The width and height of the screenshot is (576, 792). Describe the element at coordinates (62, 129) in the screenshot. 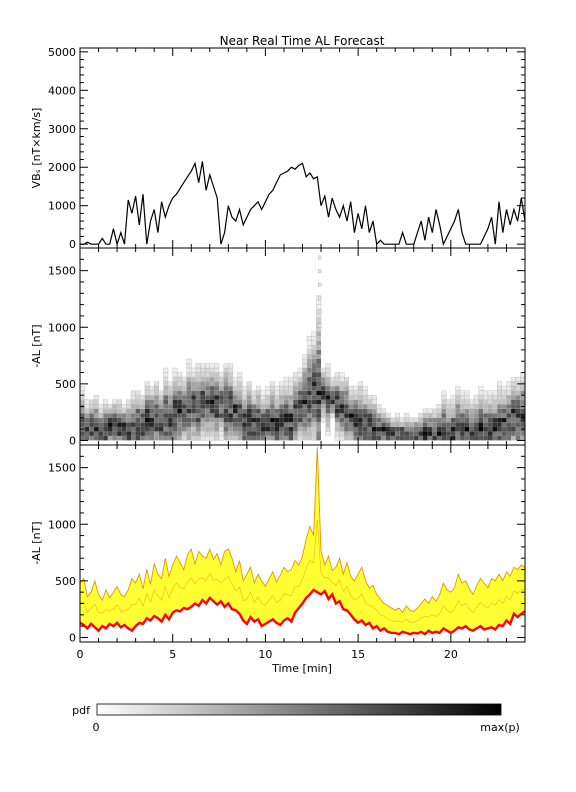

I see `y-tick-label: 3000` at that location.